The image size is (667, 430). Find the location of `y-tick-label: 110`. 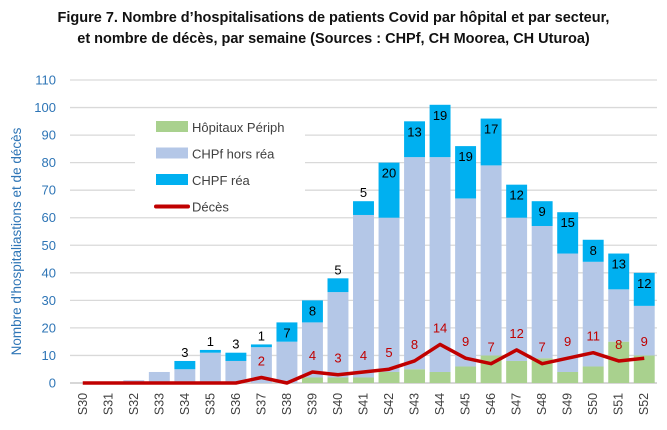

y-tick-label: 110 is located at coordinates (45, 80).